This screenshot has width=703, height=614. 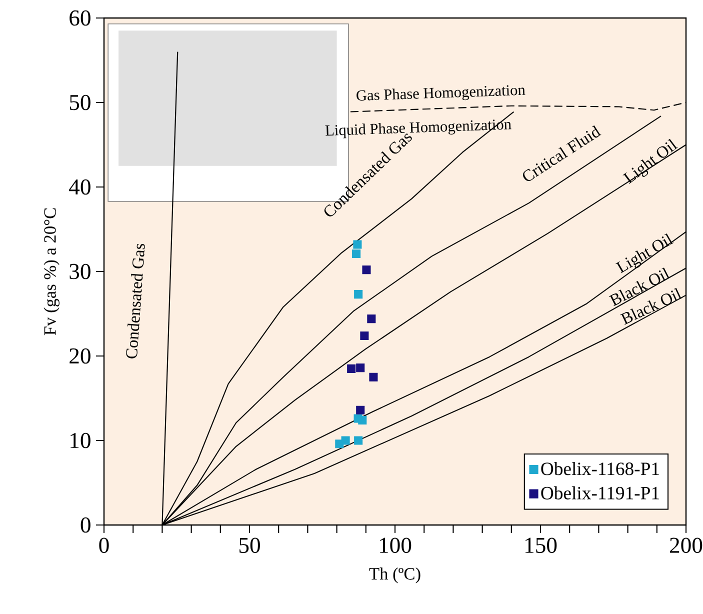 I want to click on y-tick-label: 40, so click(x=79, y=187).